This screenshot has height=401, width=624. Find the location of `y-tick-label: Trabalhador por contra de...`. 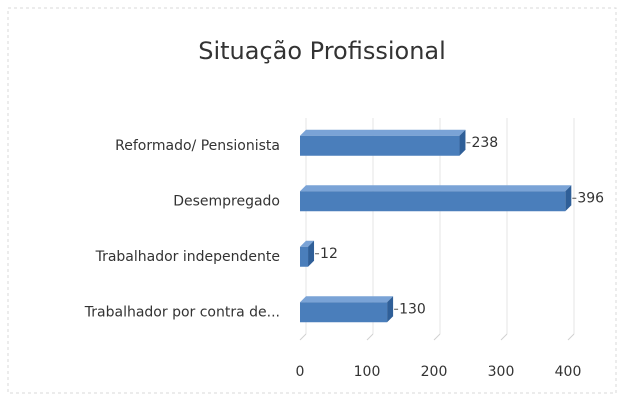

y-tick-label: Trabalhador por contra de... is located at coordinates (182, 312).